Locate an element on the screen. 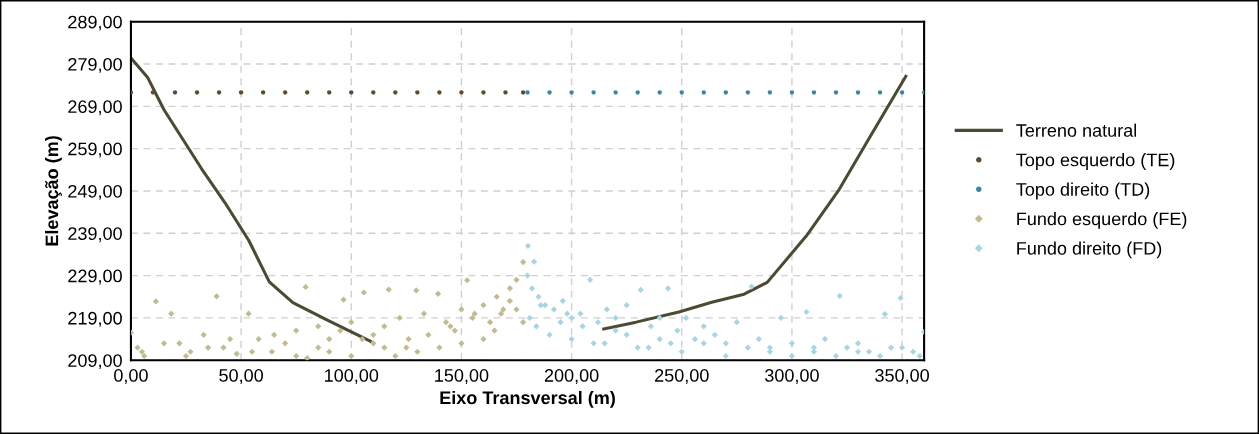 This screenshot has width=1259, height=434. y-tick-label: 219,00 is located at coordinates (95, 319).